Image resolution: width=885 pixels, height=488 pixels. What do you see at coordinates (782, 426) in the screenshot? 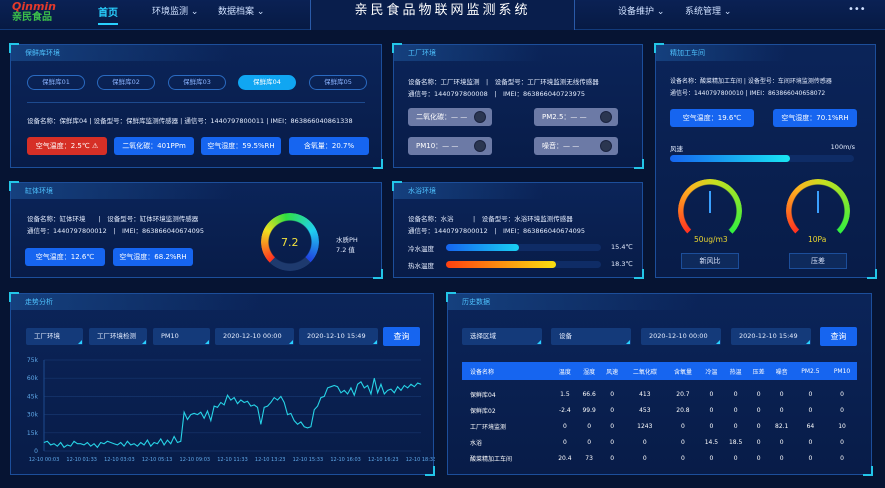
I see `table-cell: 82.1` at bounding box center [782, 426].